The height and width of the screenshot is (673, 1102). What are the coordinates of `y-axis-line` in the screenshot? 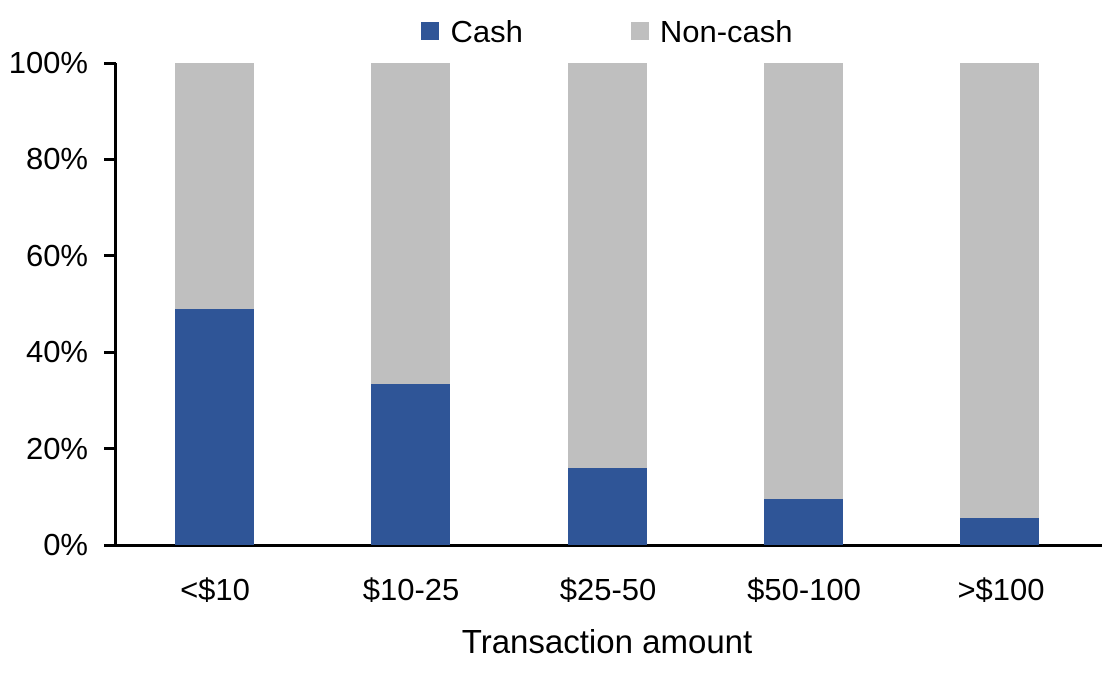 It's located at (115, 304).